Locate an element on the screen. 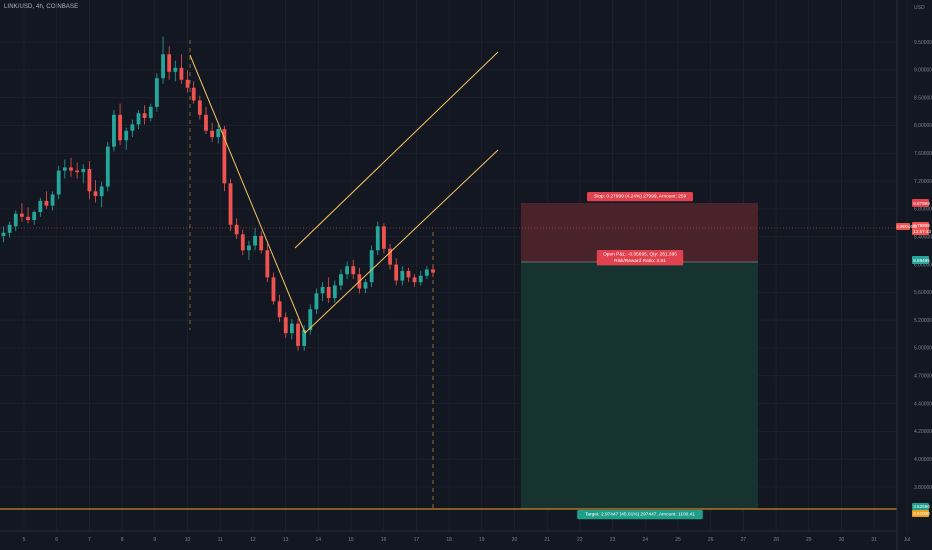 The image size is (932, 550). downtrend-line is located at coordinates (247, 194).